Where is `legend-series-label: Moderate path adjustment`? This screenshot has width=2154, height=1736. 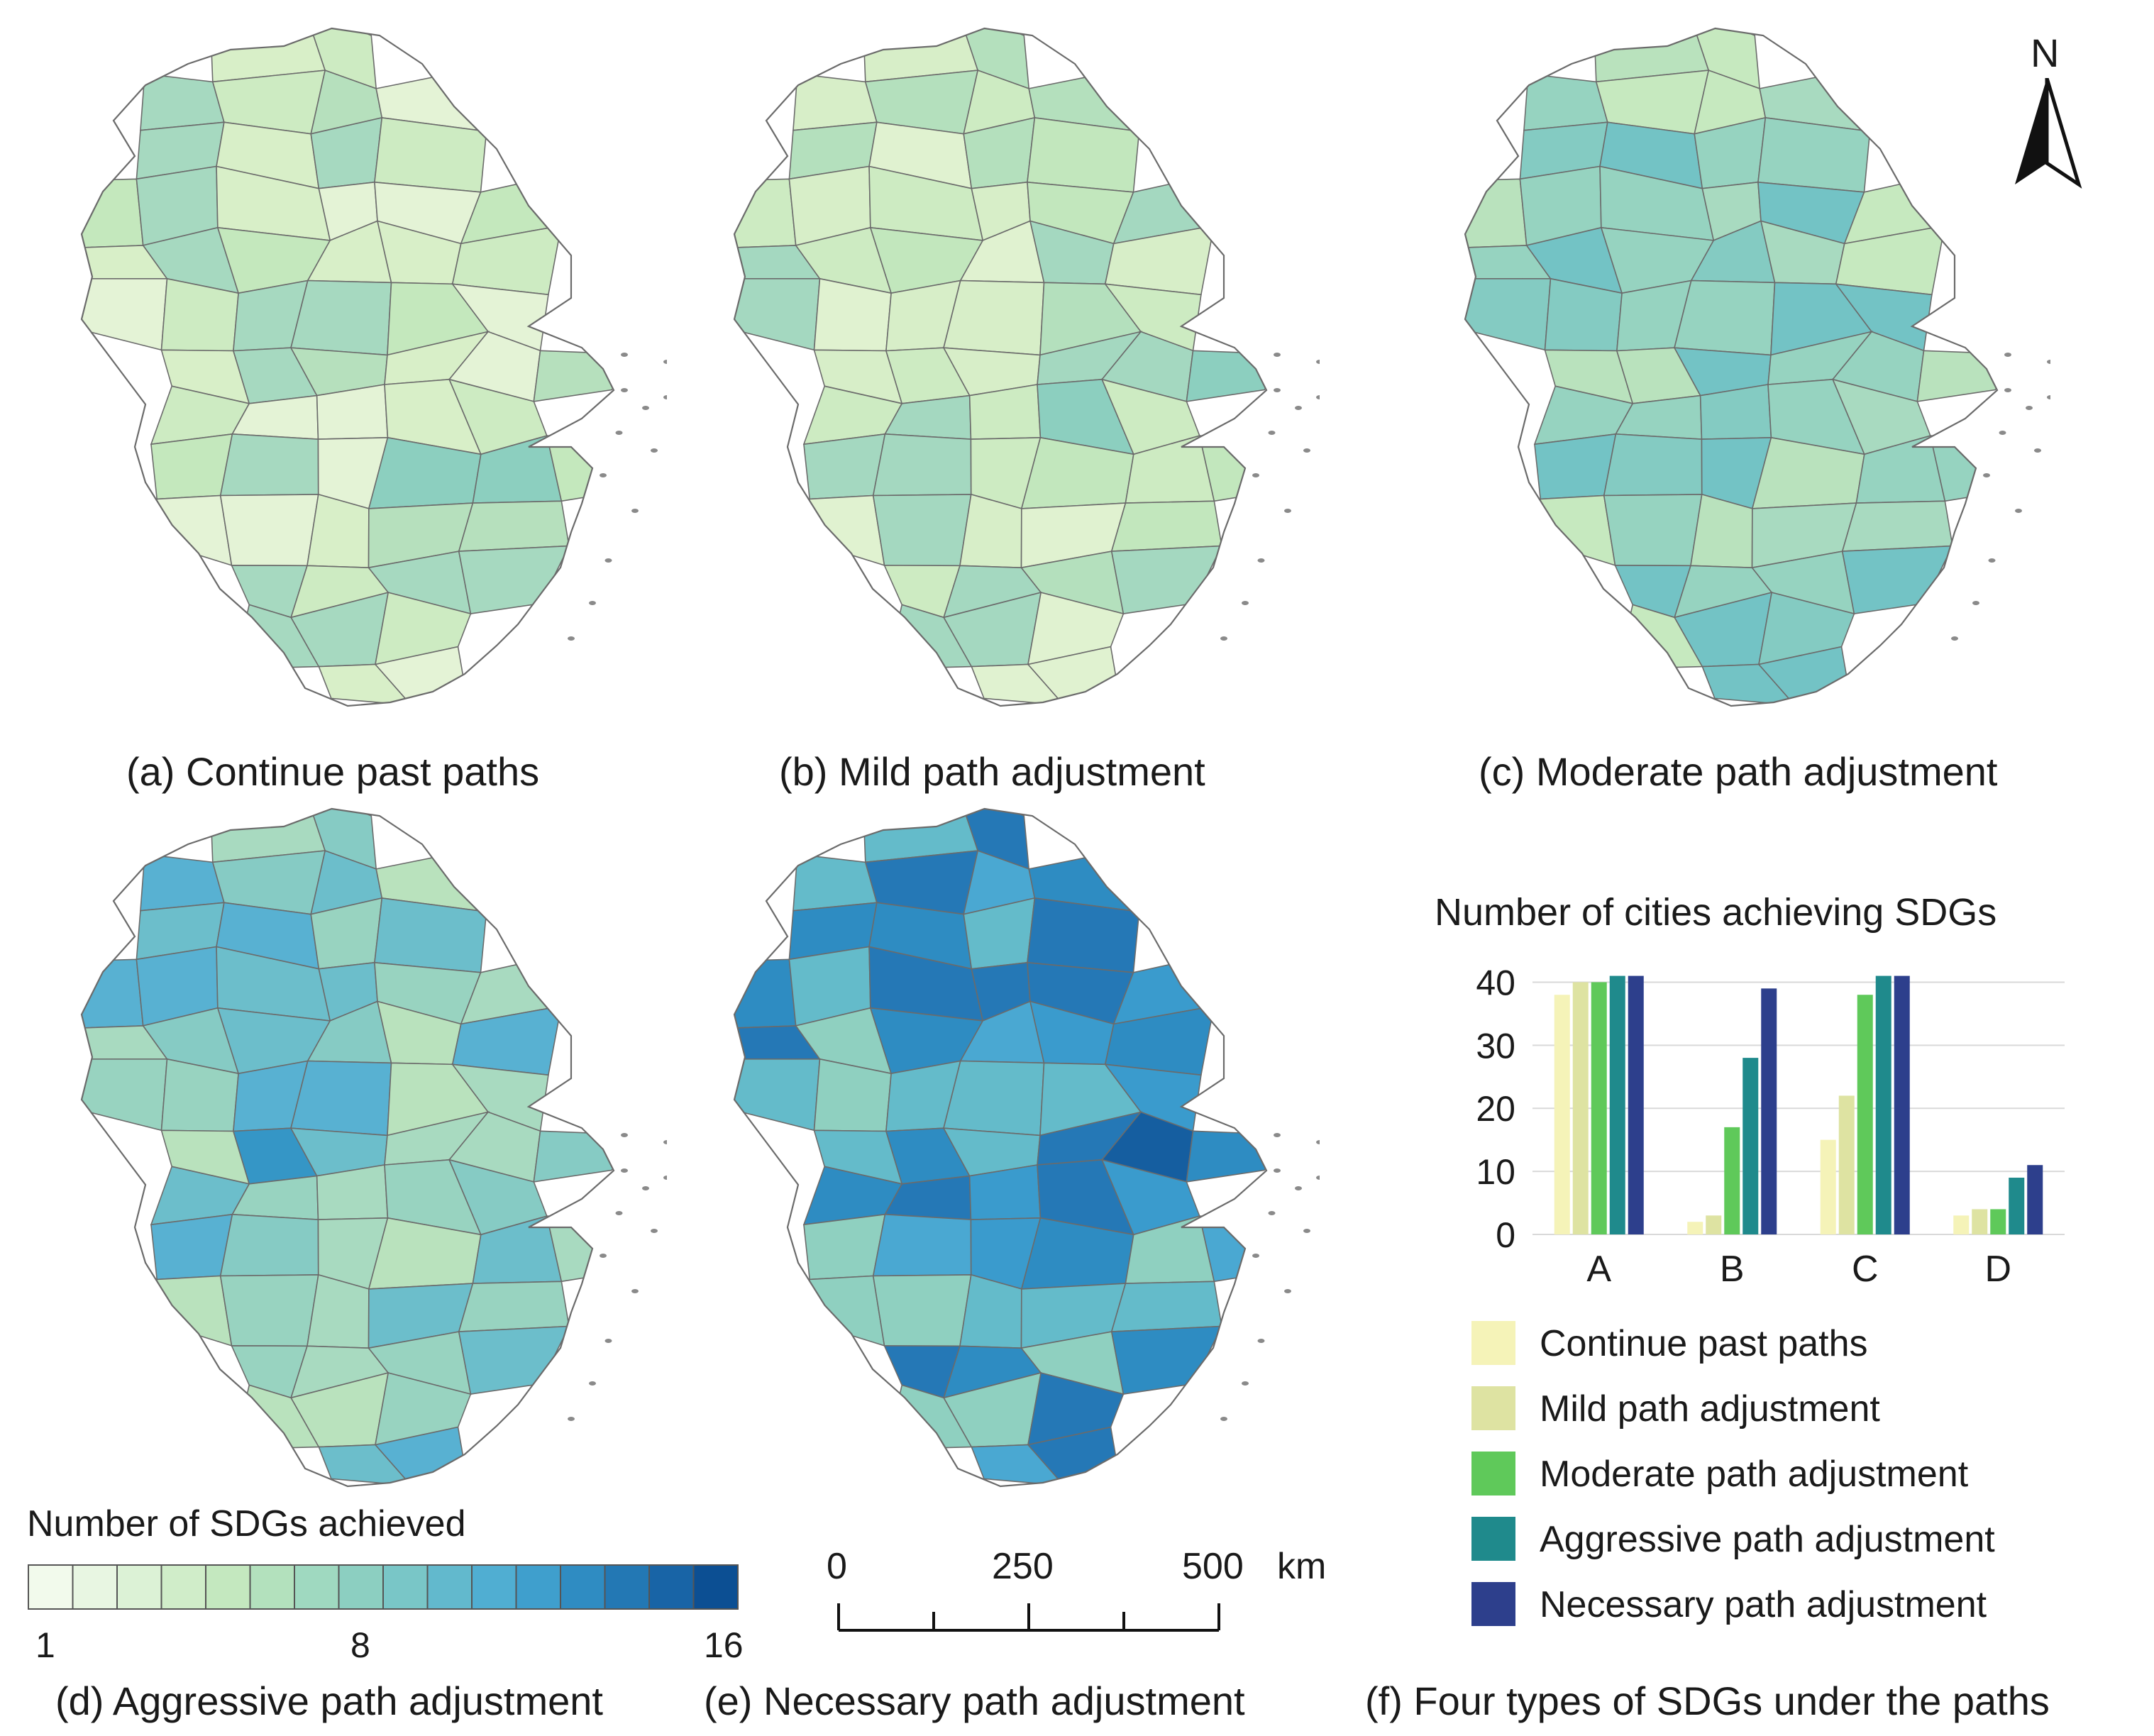 legend-series-label: Moderate path adjustment is located at coordinates (1755, 1474).